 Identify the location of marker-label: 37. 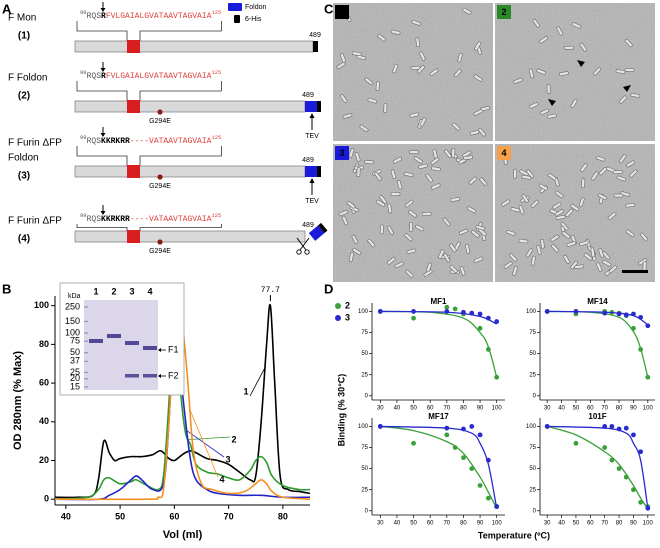
(75, 361).